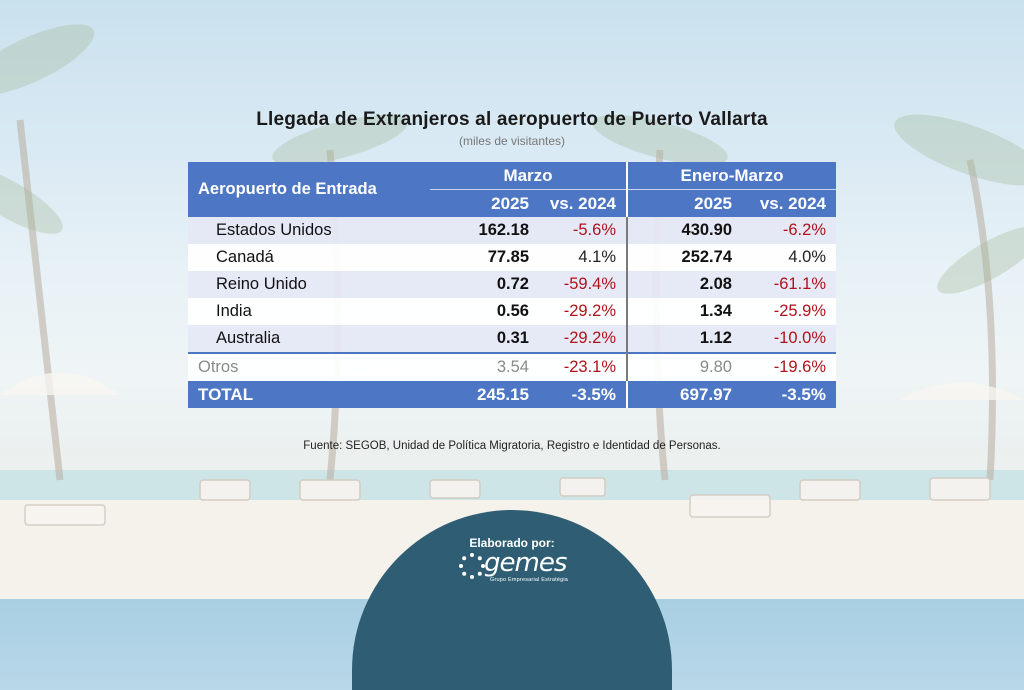 This screenshot has height=690, width=1024. Describe the element at coordinates (248, 338) in the screenshot. I see `country-name: Australia` at that location.